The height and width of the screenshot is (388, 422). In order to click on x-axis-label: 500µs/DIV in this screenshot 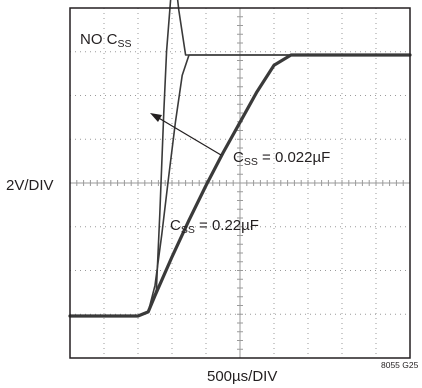, I will do `click(242, 376)`.